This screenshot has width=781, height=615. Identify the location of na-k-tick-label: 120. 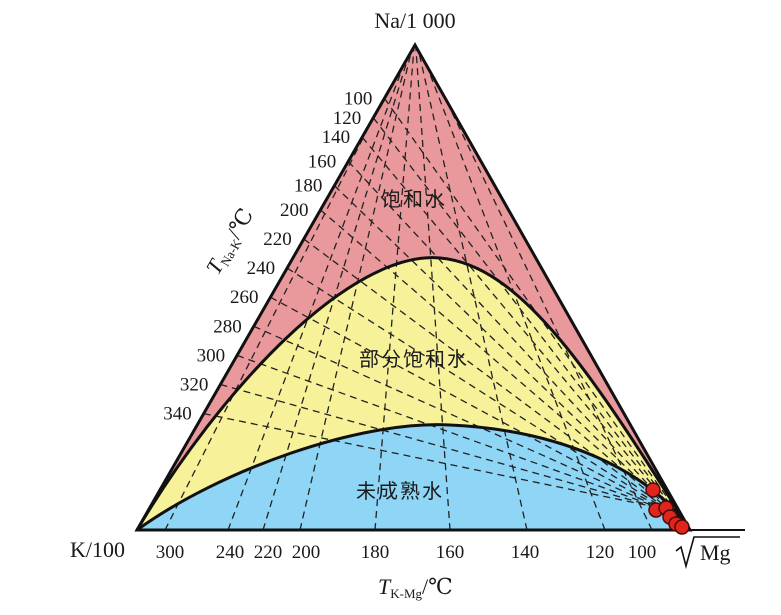
(347, 118).